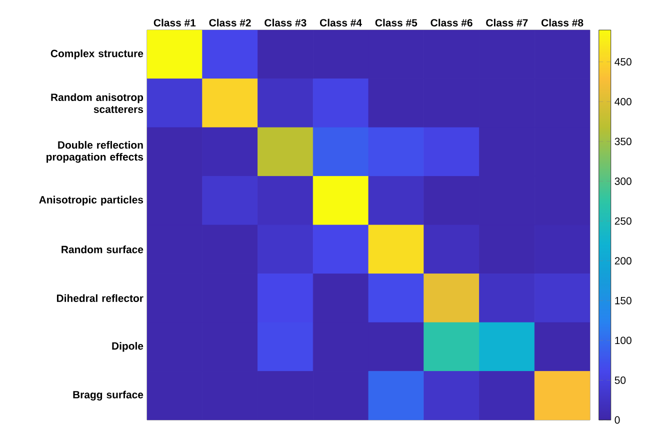  I want to click on x-tick-label: Class #5, so click(396, 22).